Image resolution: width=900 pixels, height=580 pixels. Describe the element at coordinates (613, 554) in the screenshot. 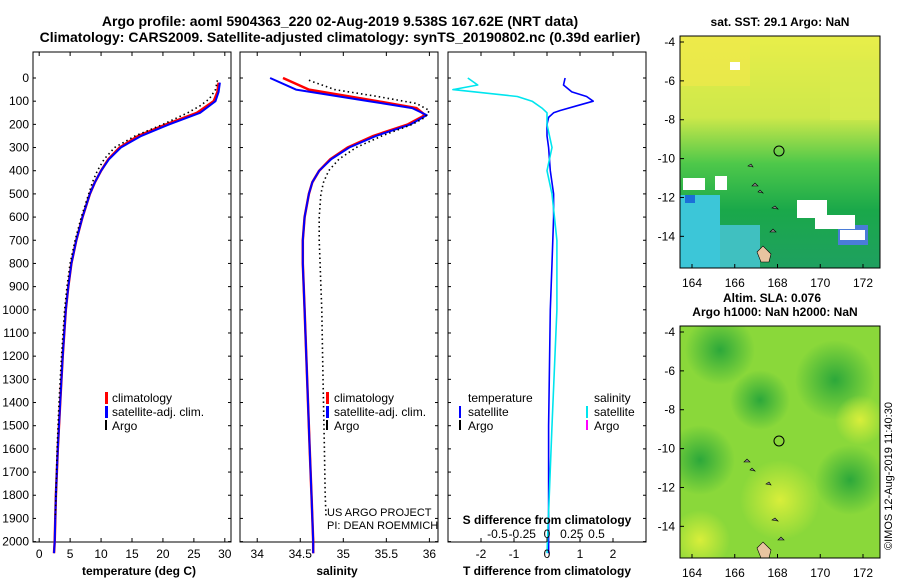

I see `x-tick-label: 2` at that location.